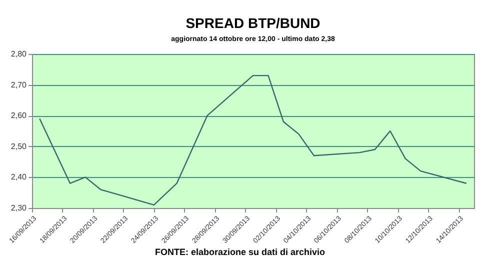 The width and height of the screenshot is (480, 270). I want to click on y-tick-label: 2,50, so click(19, 146).